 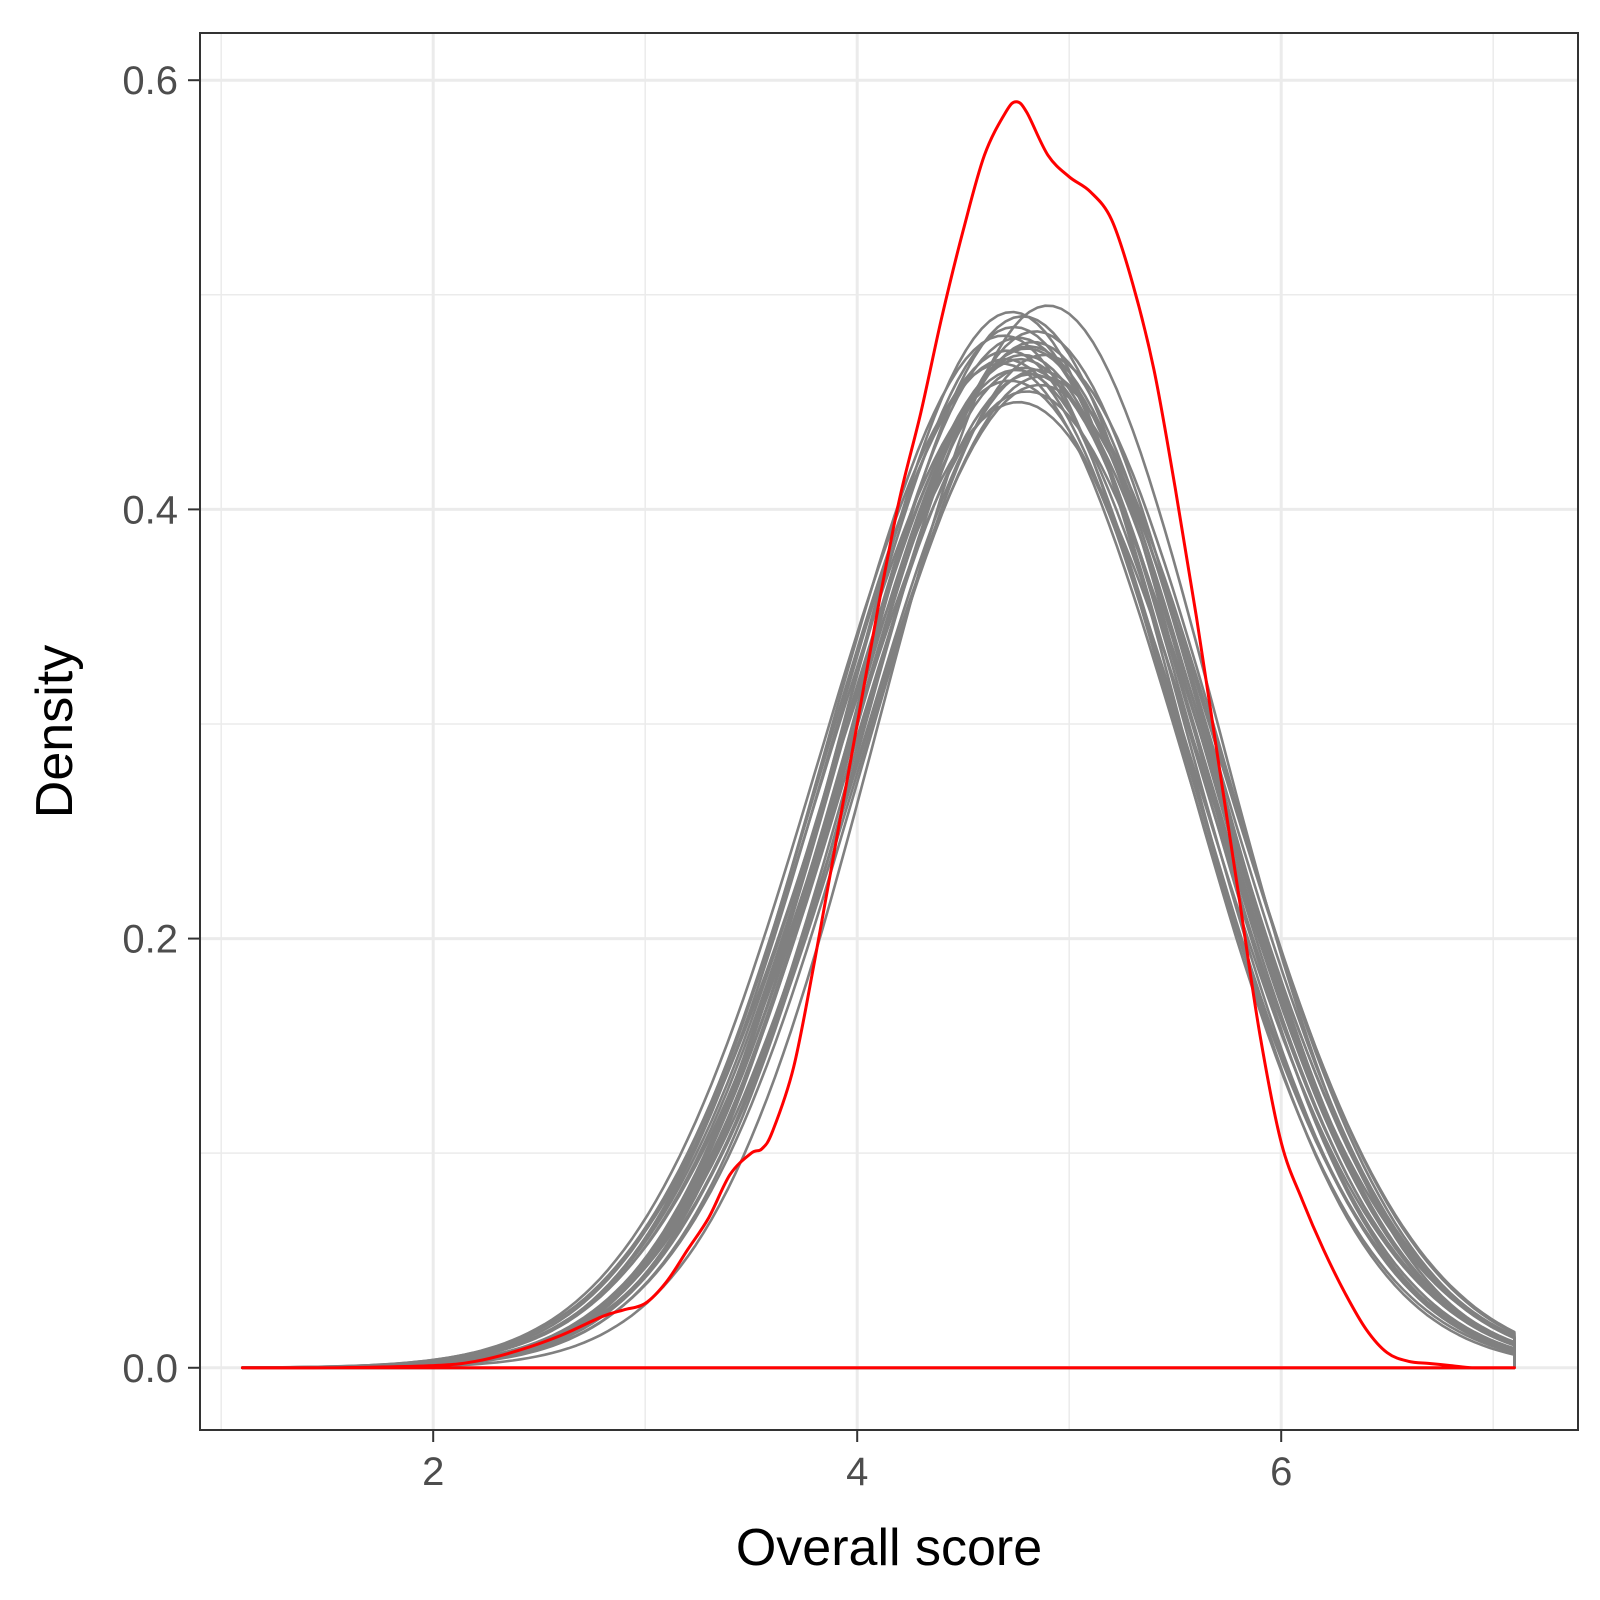 What do you see at coordinates (150, 940) in the screenshot?
I see `y-tick-label: 0.2` at bounding box center [150, 940].